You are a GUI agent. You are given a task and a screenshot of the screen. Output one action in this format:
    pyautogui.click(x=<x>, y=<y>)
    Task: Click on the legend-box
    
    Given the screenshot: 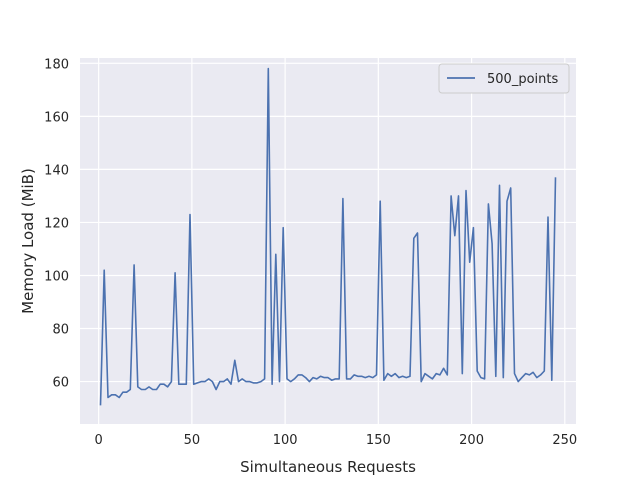 What is the action you would take?
    pyautogui.click(x=504, y=78)
    